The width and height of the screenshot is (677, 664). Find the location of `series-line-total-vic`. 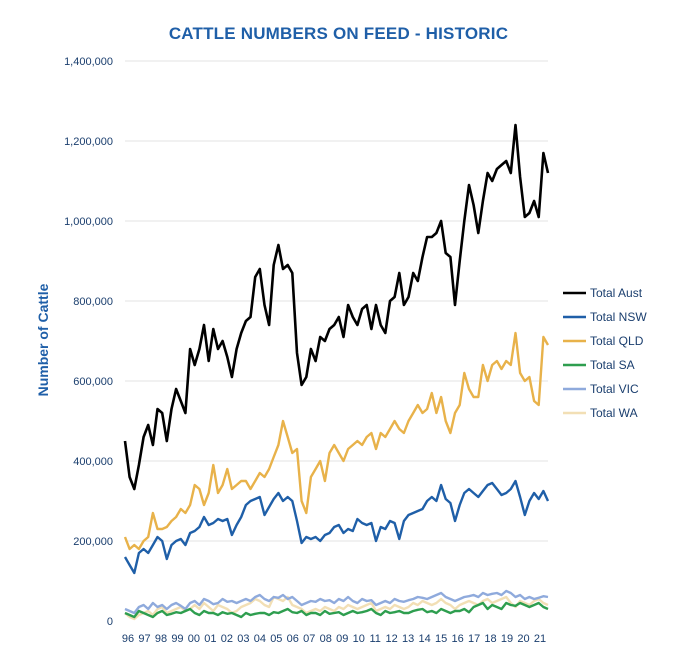

series-line-total-vic is located at coordinates (336, 602).